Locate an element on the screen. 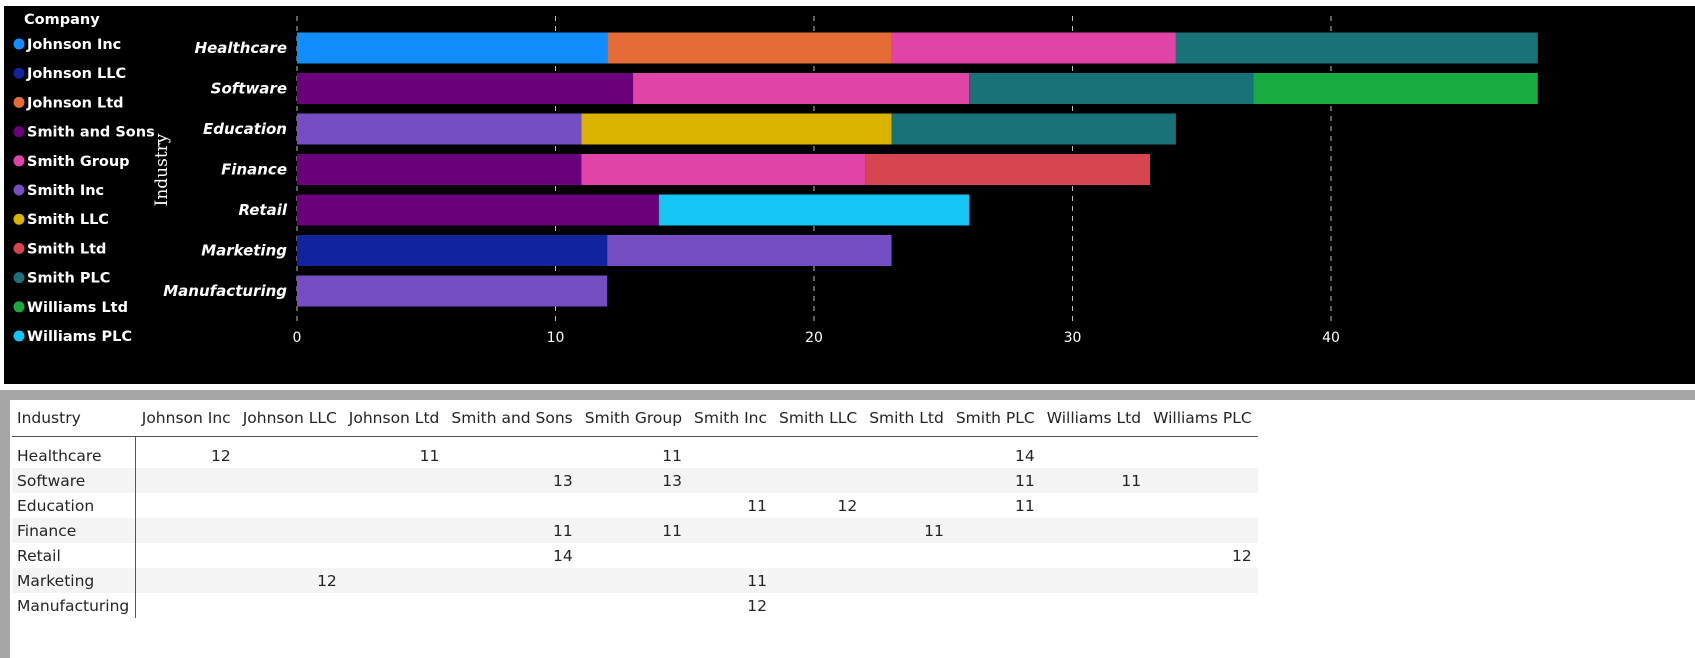 This screenshot has width=1695, height=658. header-industry: Industry is located at coordinates (74, 418).